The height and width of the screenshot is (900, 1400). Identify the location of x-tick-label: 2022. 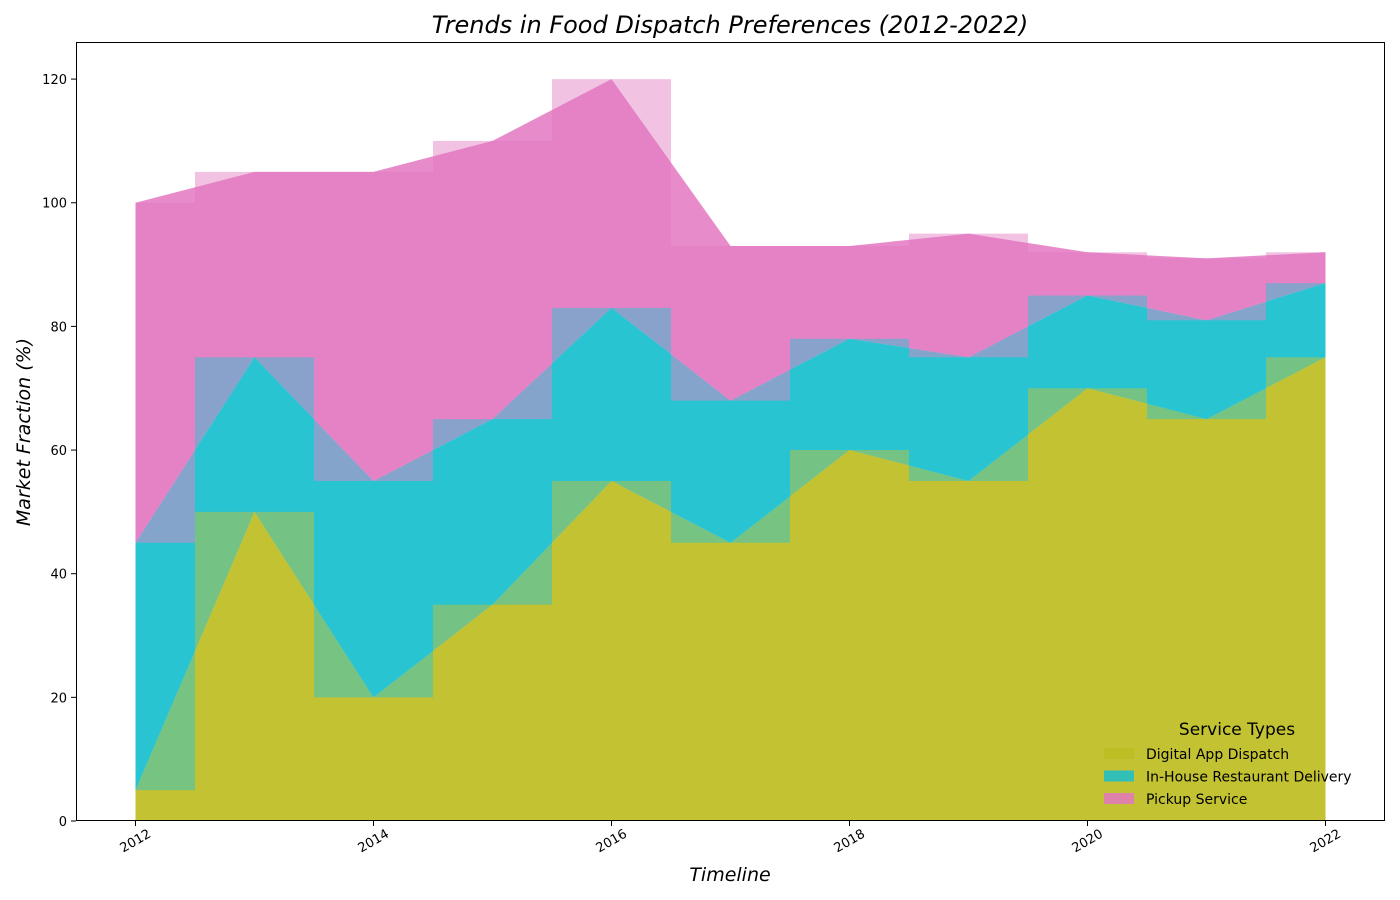
(1326, 842).